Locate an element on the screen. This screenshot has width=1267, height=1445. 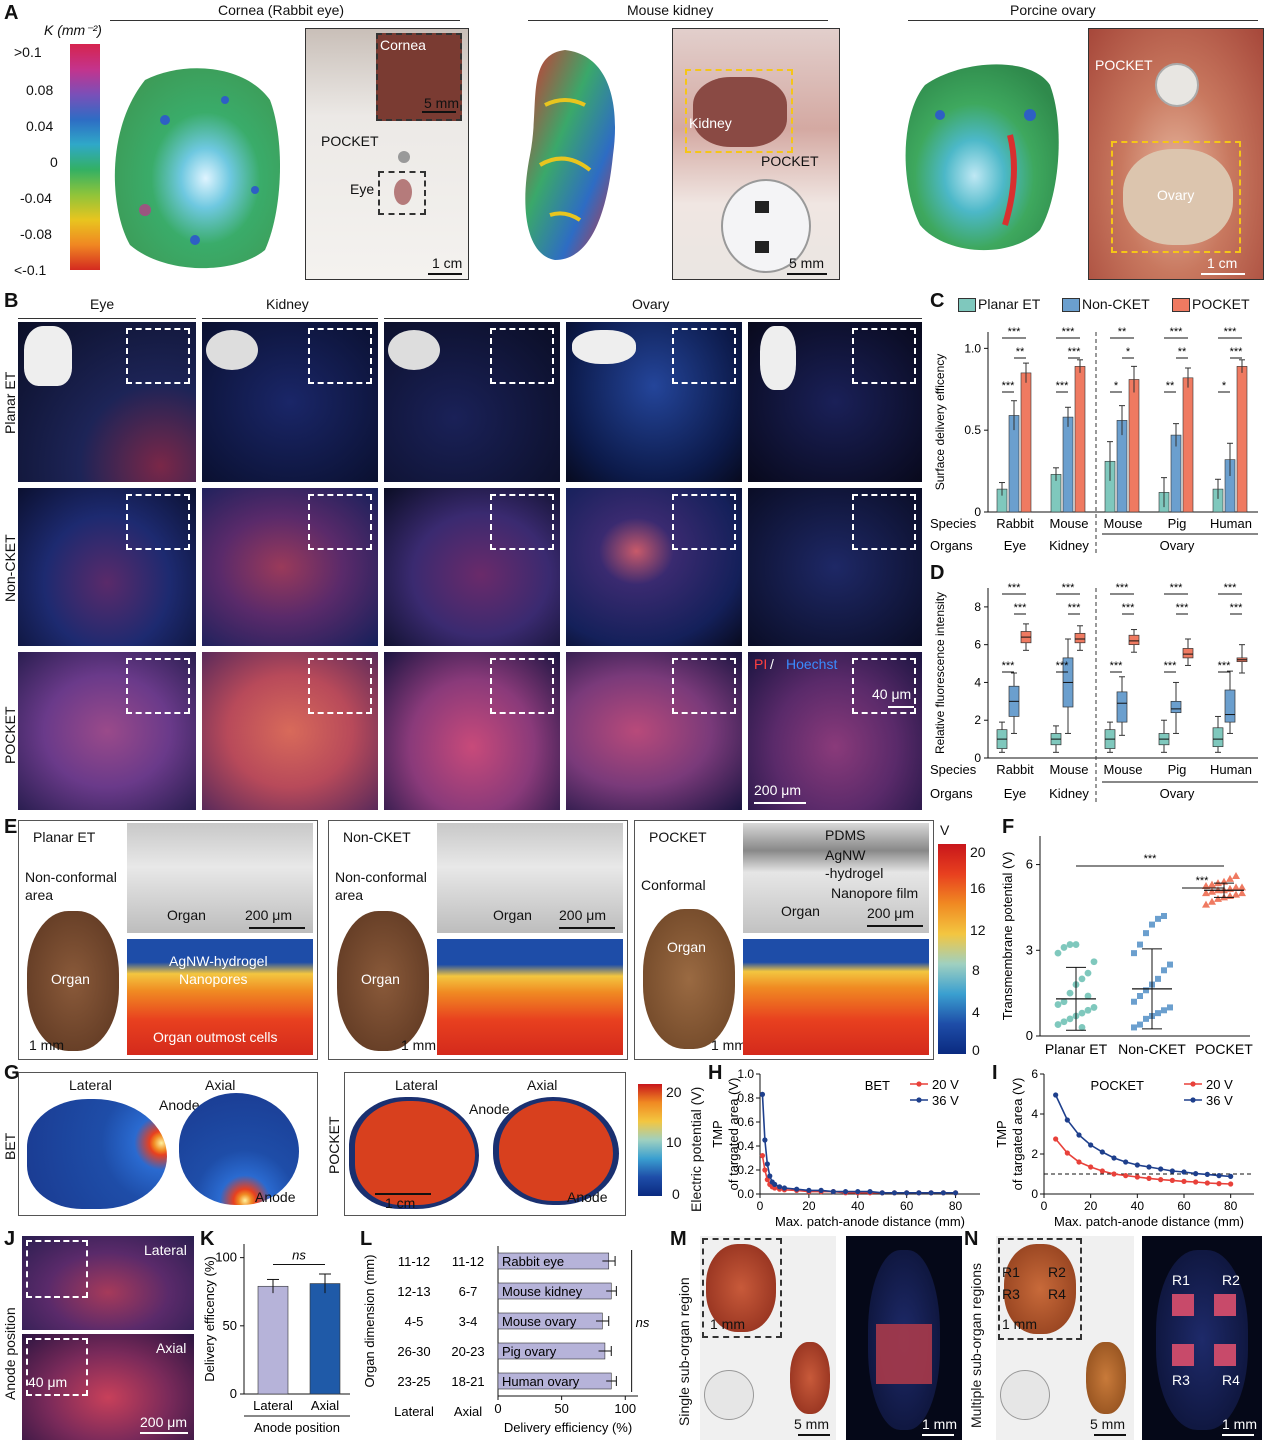
header-cornea: Cornea (Rabbit eye) is located at coordinates (281, 10).